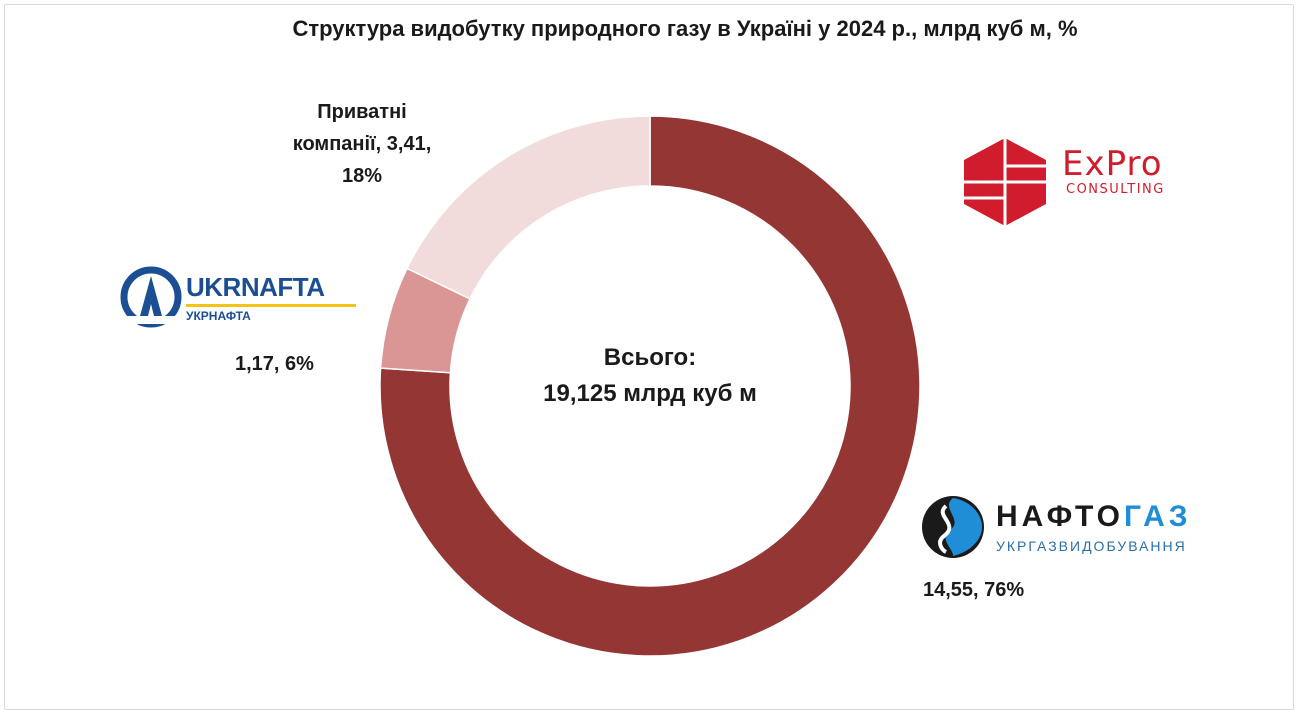 The height and width of the screenshot is (716, 1300). I want to click on donut-center-label: Всього: 19,125 млрд куб м, so click(650, 376).